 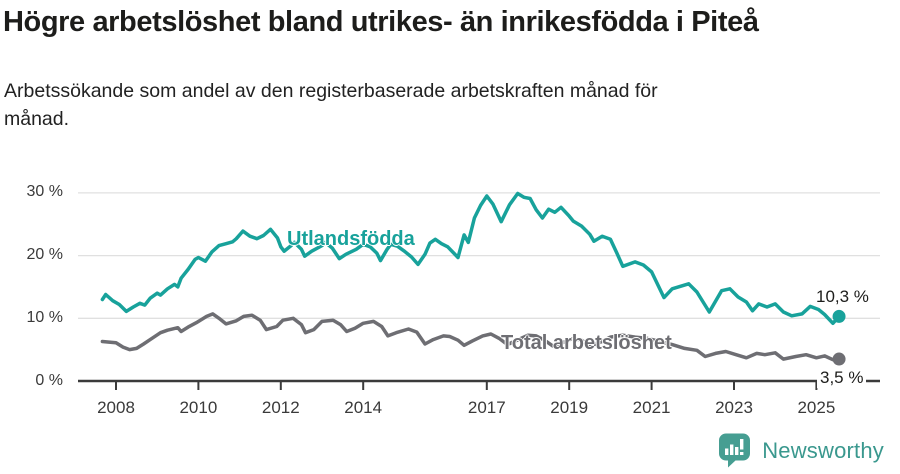 I want to click on brand-name: Newsworthy, so click(x=823, y=450).